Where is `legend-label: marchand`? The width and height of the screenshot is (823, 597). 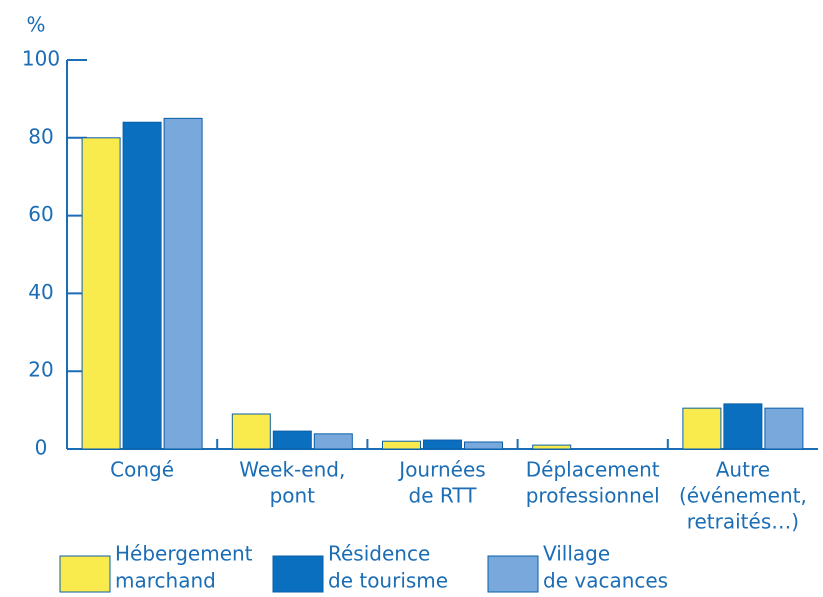
legend-label: marchand is located at coordinates (165, 581).